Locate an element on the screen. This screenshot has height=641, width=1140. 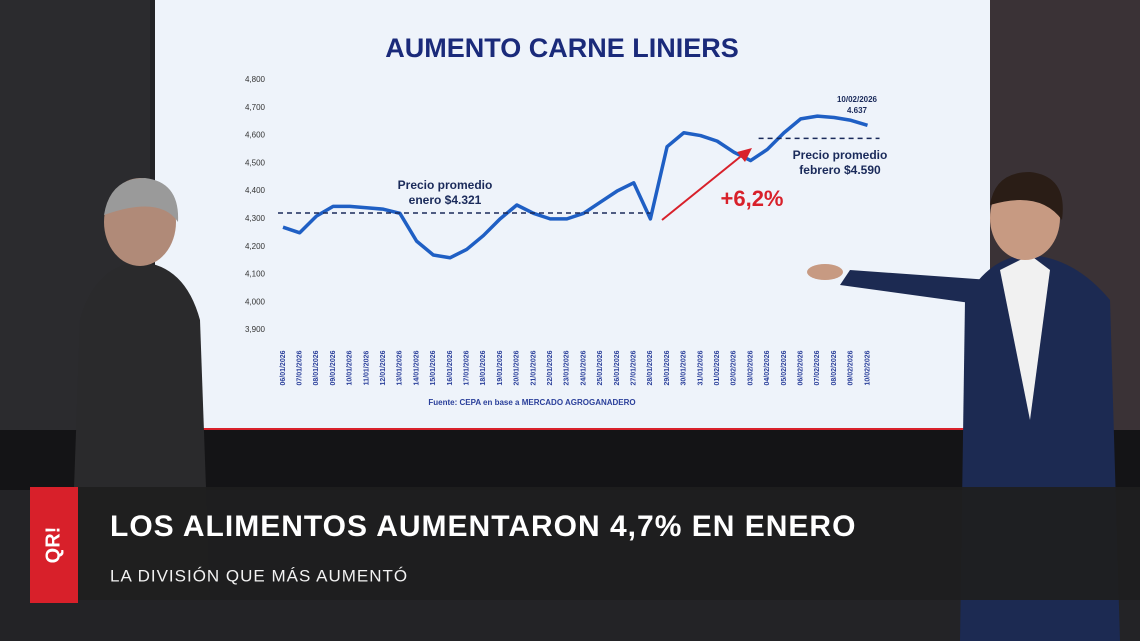
y-tick-label: 4,400 is located at coordinates (255, 190).